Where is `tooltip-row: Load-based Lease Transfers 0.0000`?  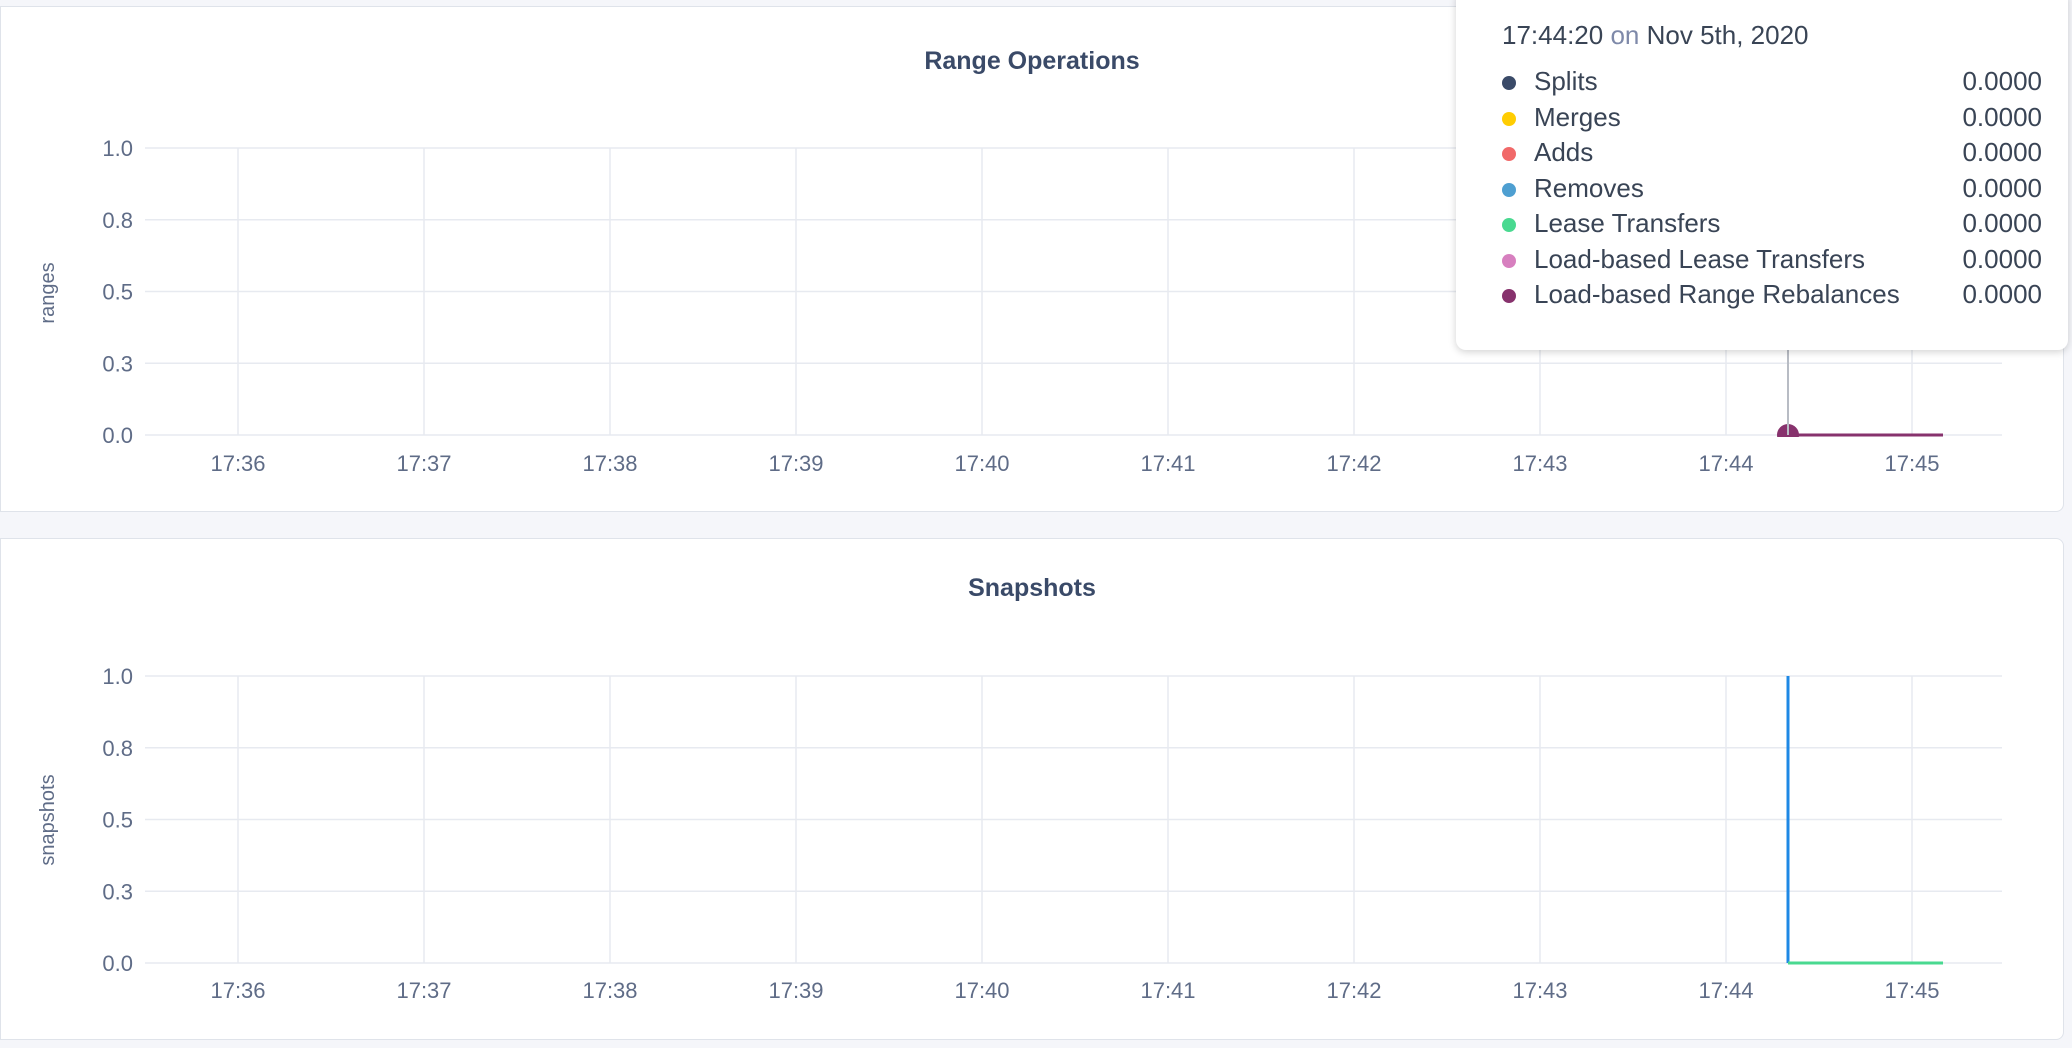 tooltip-row: Load-based Lease Transfers 0.0000 is located at coordinates (1772, 261).